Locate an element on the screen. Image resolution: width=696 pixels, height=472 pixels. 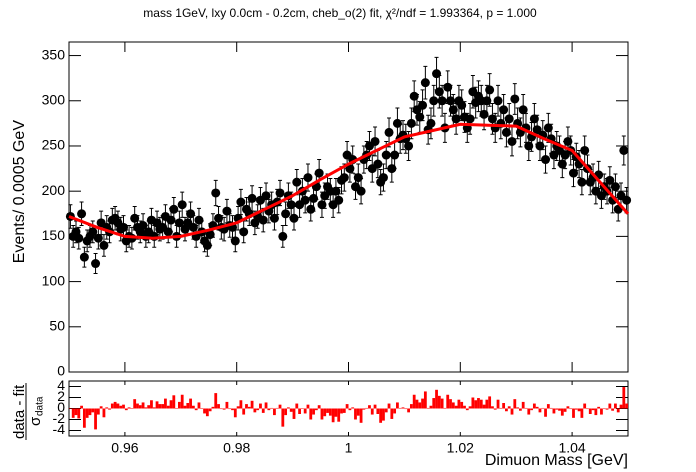
x-axis-label: Dimuon Mass [GeV] is located at coordinates (556, 460).